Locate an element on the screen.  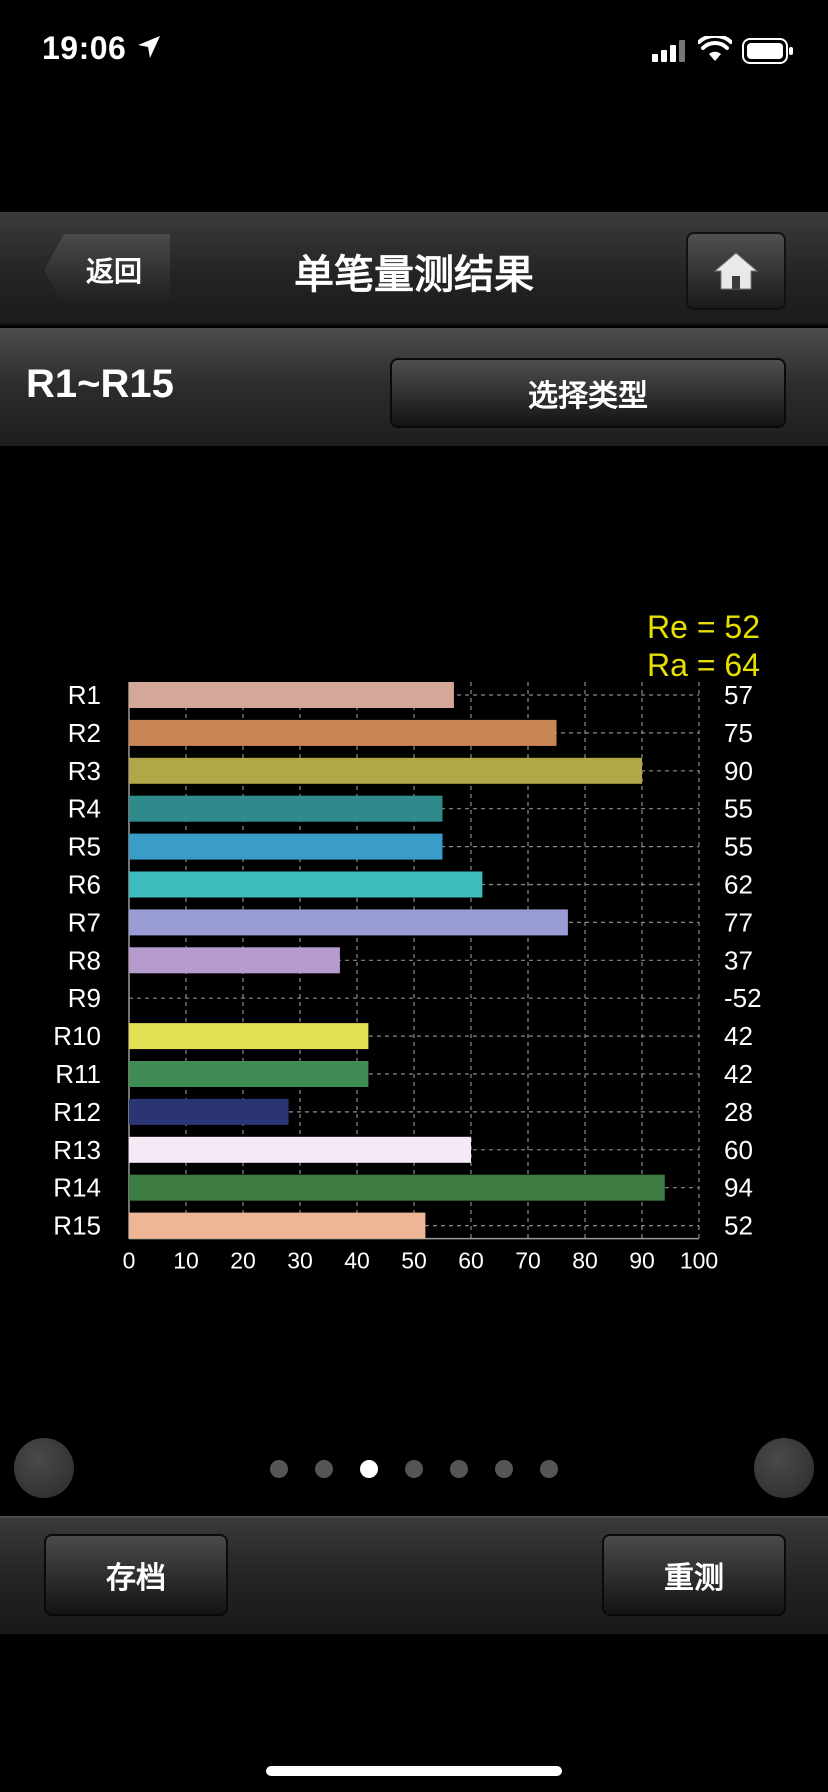
home-button is located at coordinates (736, 271).